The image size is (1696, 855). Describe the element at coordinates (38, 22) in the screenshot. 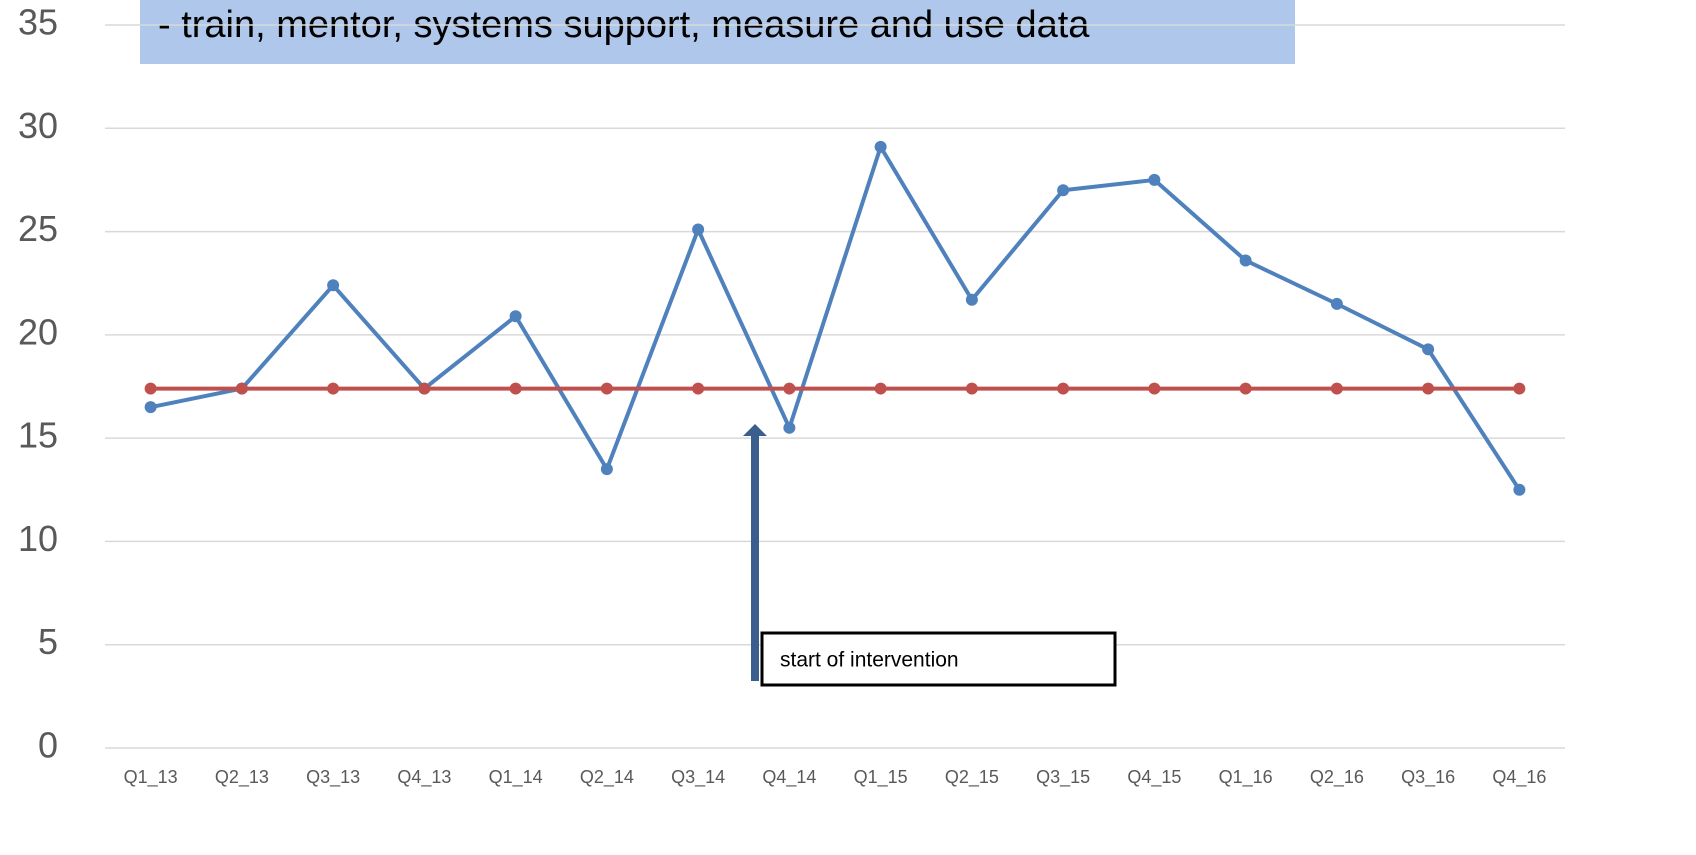

I see `y-tick-label: 35` at that location.